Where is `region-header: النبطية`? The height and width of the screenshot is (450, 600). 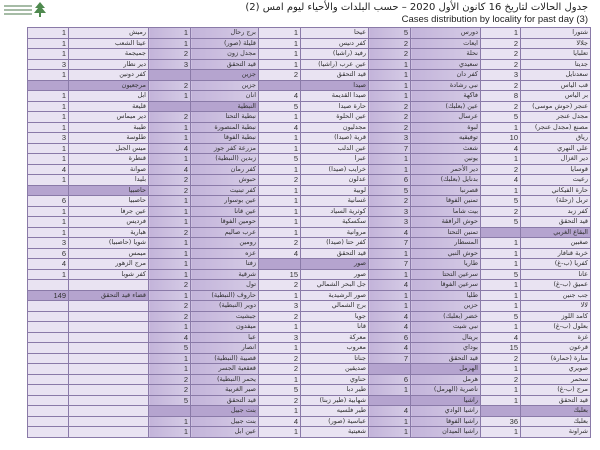 region-header: النبطية is located at coordinates (224, 106).